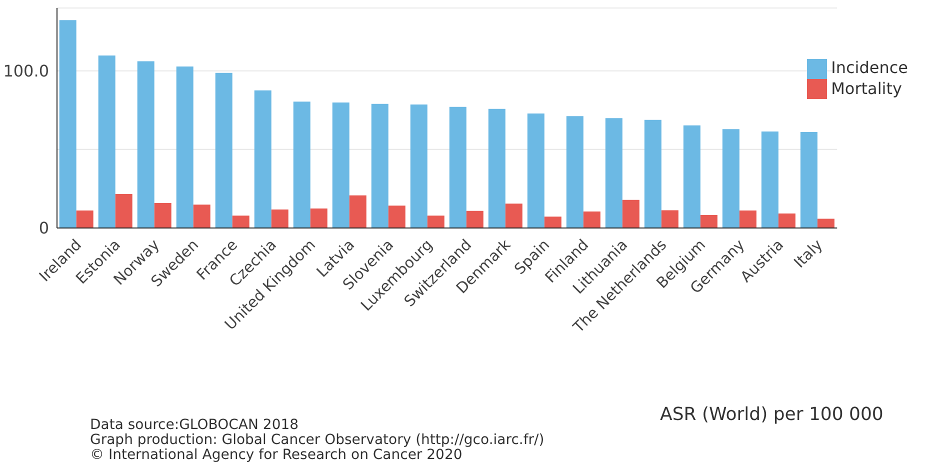  Describe the element at coordinates (317, 440) in the screenshot. I see `text: Graph production: Global Cancer Observatory (http://gco.iarc.fr/)` at that location.